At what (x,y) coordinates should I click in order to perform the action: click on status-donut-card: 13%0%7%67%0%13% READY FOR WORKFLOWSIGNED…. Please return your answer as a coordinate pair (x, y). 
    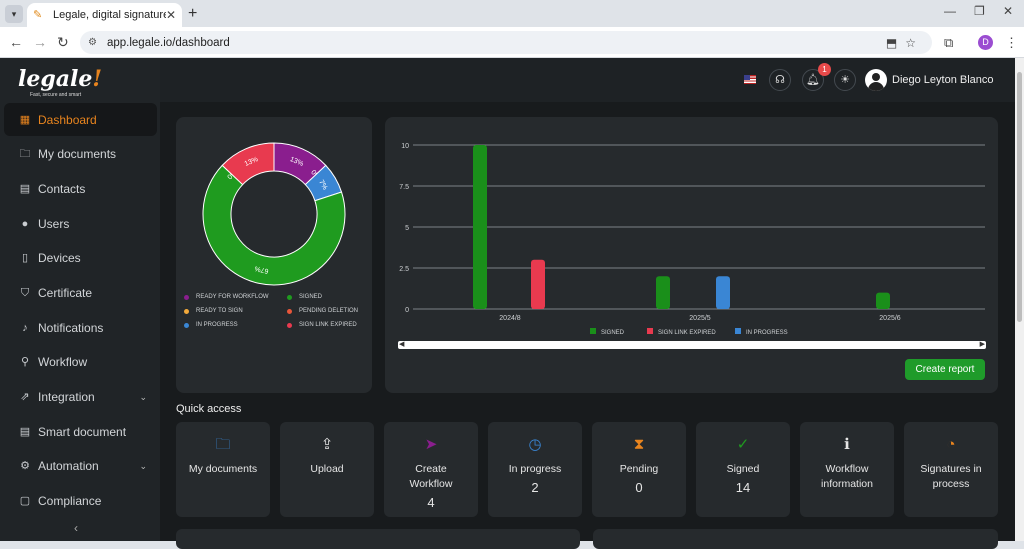
    Looking at the image, I should click on (274, 255).